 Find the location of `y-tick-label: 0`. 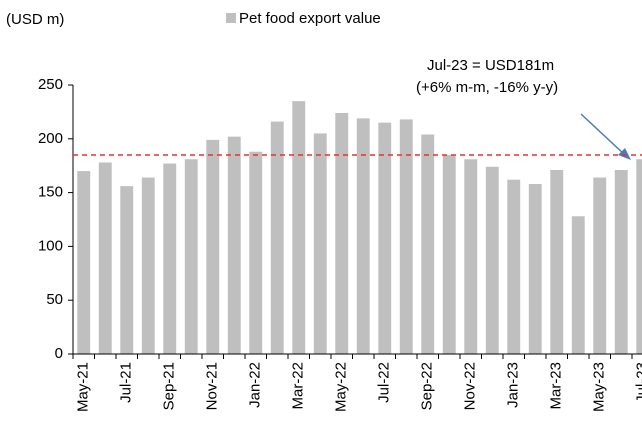

y-tick-label: 0 is located at coordinates (59, 353).